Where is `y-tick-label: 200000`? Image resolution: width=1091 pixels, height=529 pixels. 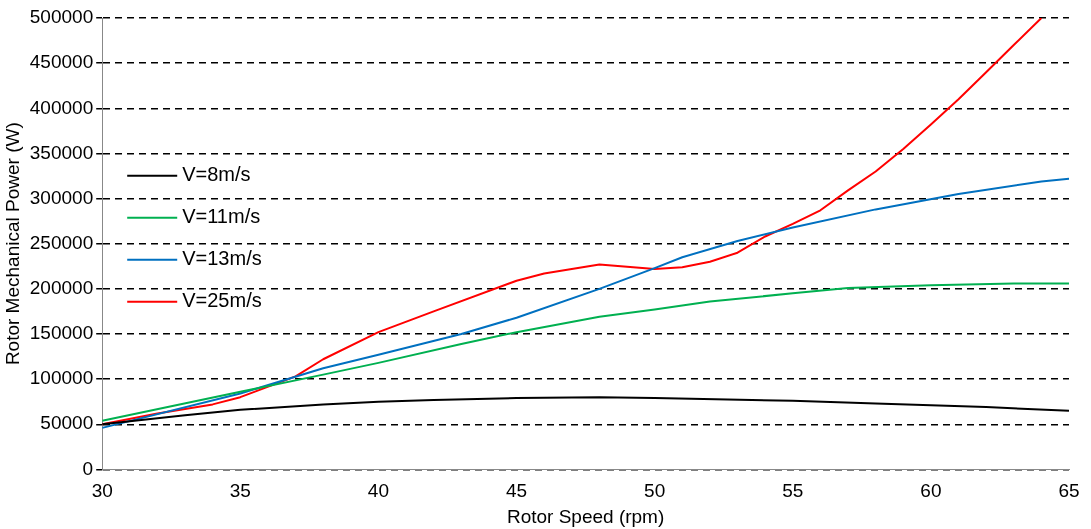 y-tick-label: 200000 is located at coordinates (61, 288).